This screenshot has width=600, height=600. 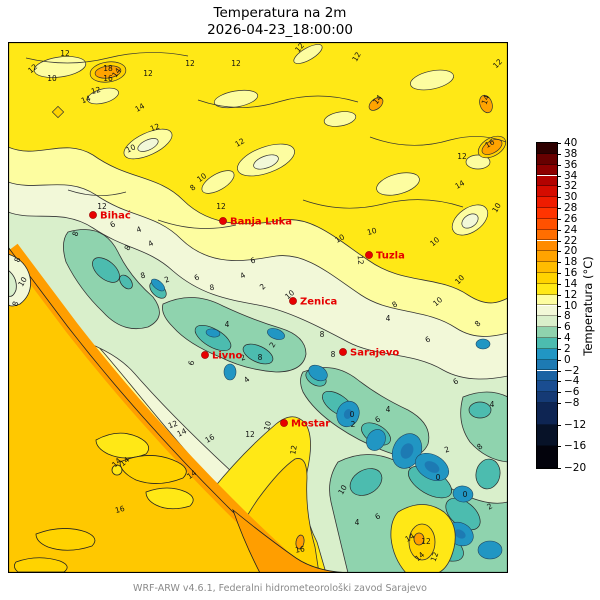 I want to click on colorbar-tick-label: −16, so click(x=575, y=446).